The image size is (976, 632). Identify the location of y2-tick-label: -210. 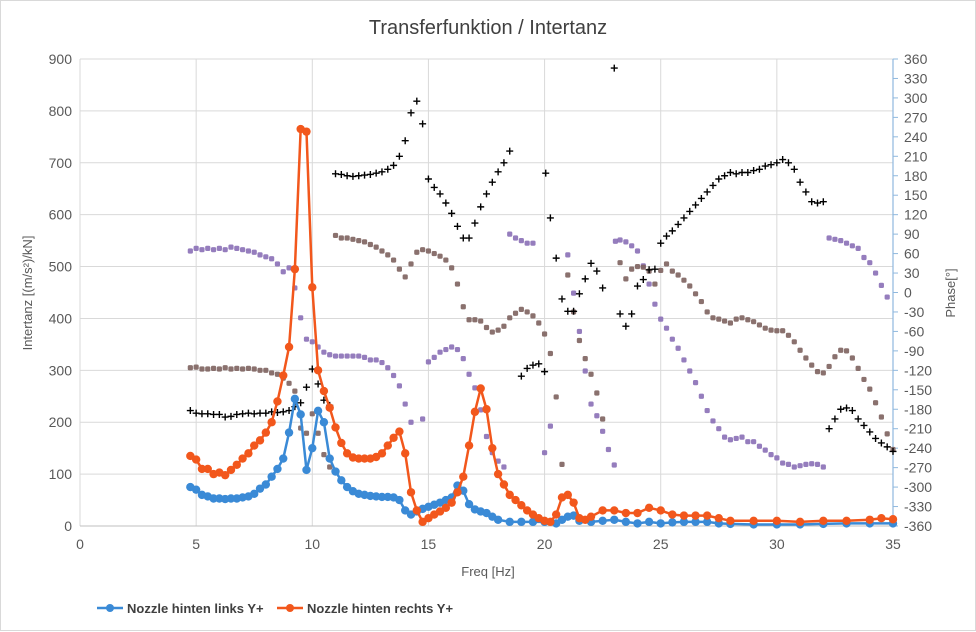
(918, 429).